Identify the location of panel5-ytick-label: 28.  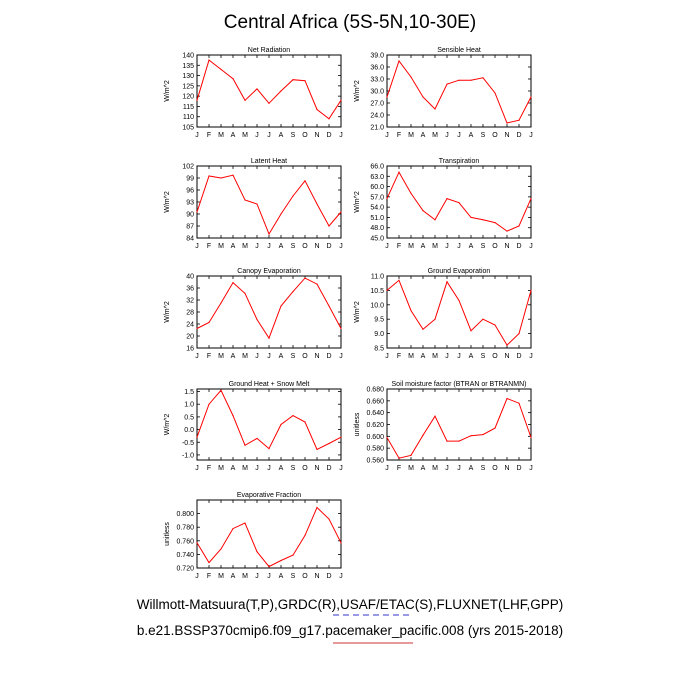
(190, 313).